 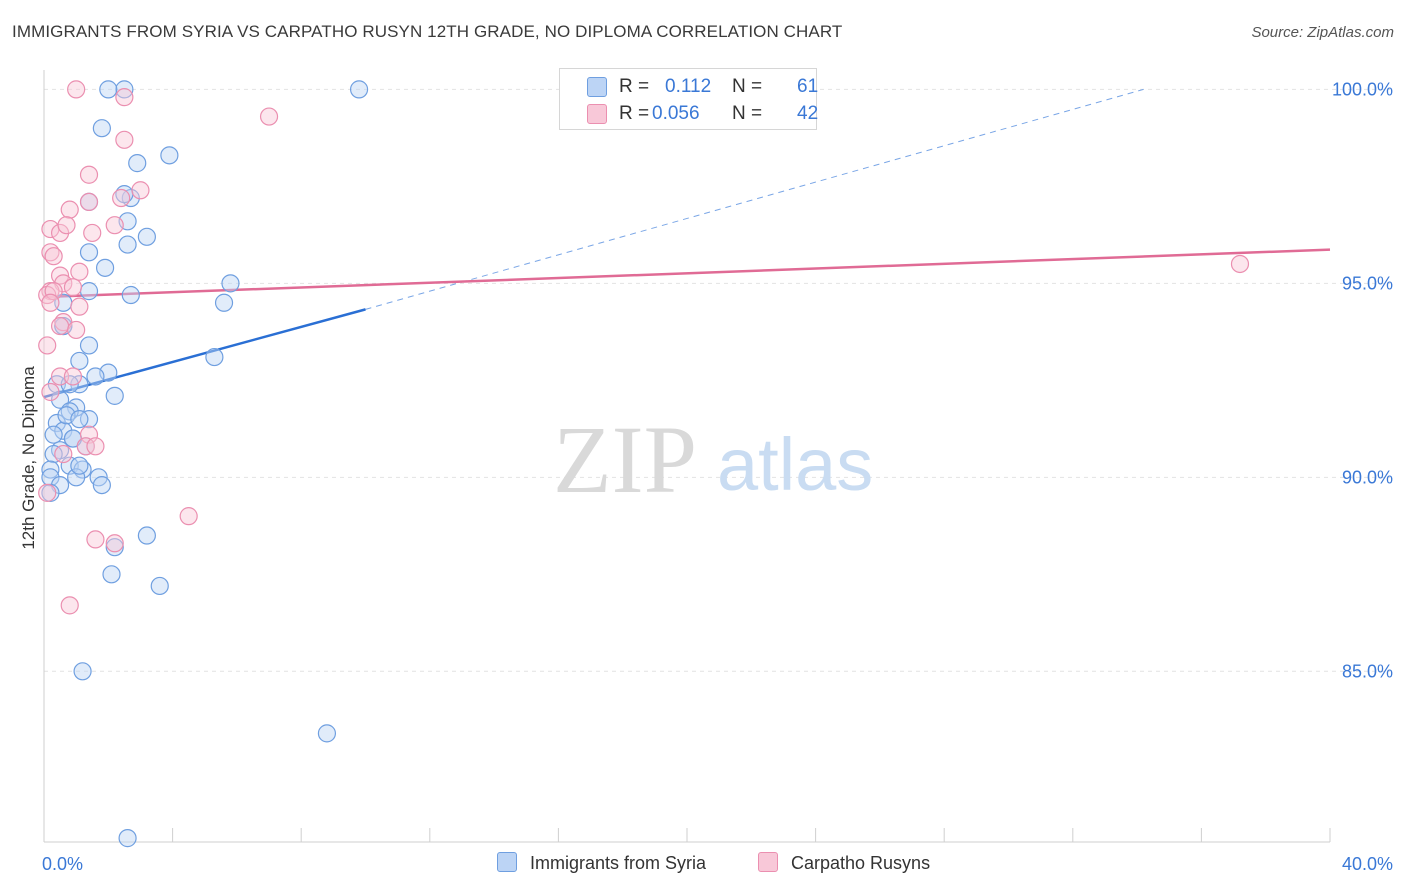 What do you see at coordinates (687, 273) in the screenshot?
I see `trend-line-rusyn` at bounding box center [687, 273].